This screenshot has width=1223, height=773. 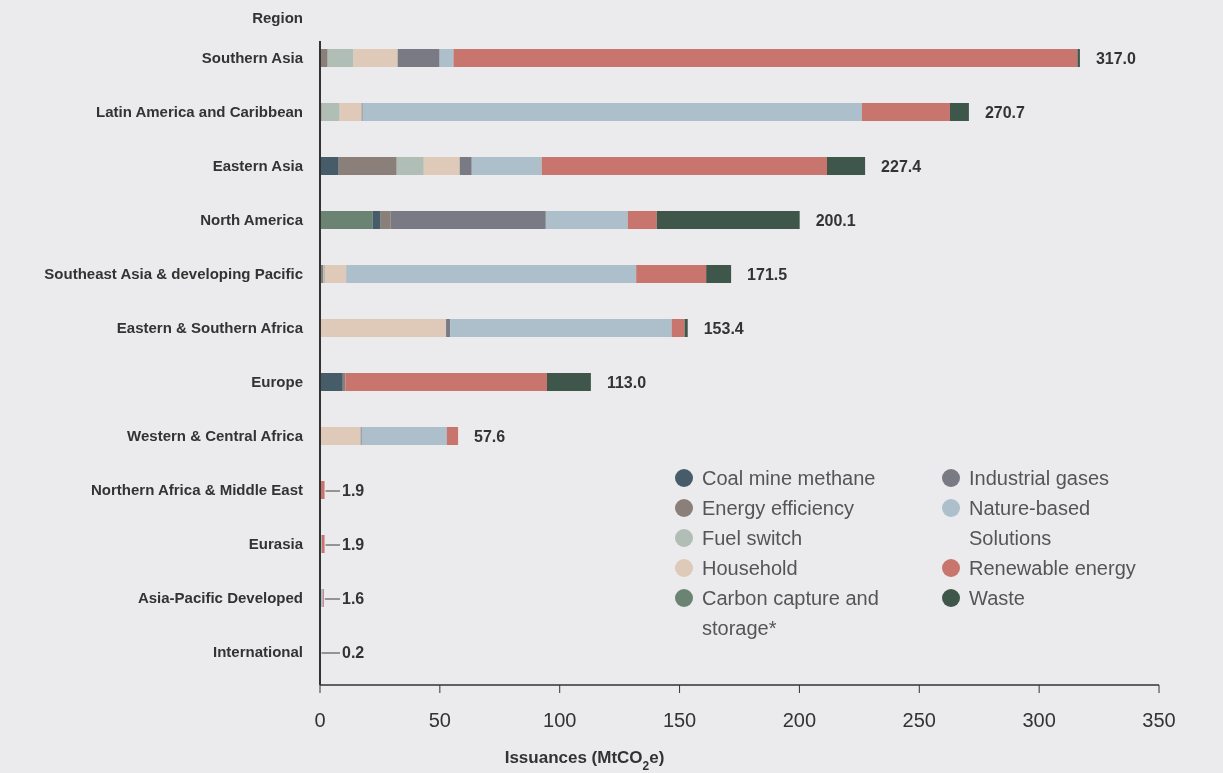 I want to click on legend-label: Renewable energy, so click(x=1052, y=568).